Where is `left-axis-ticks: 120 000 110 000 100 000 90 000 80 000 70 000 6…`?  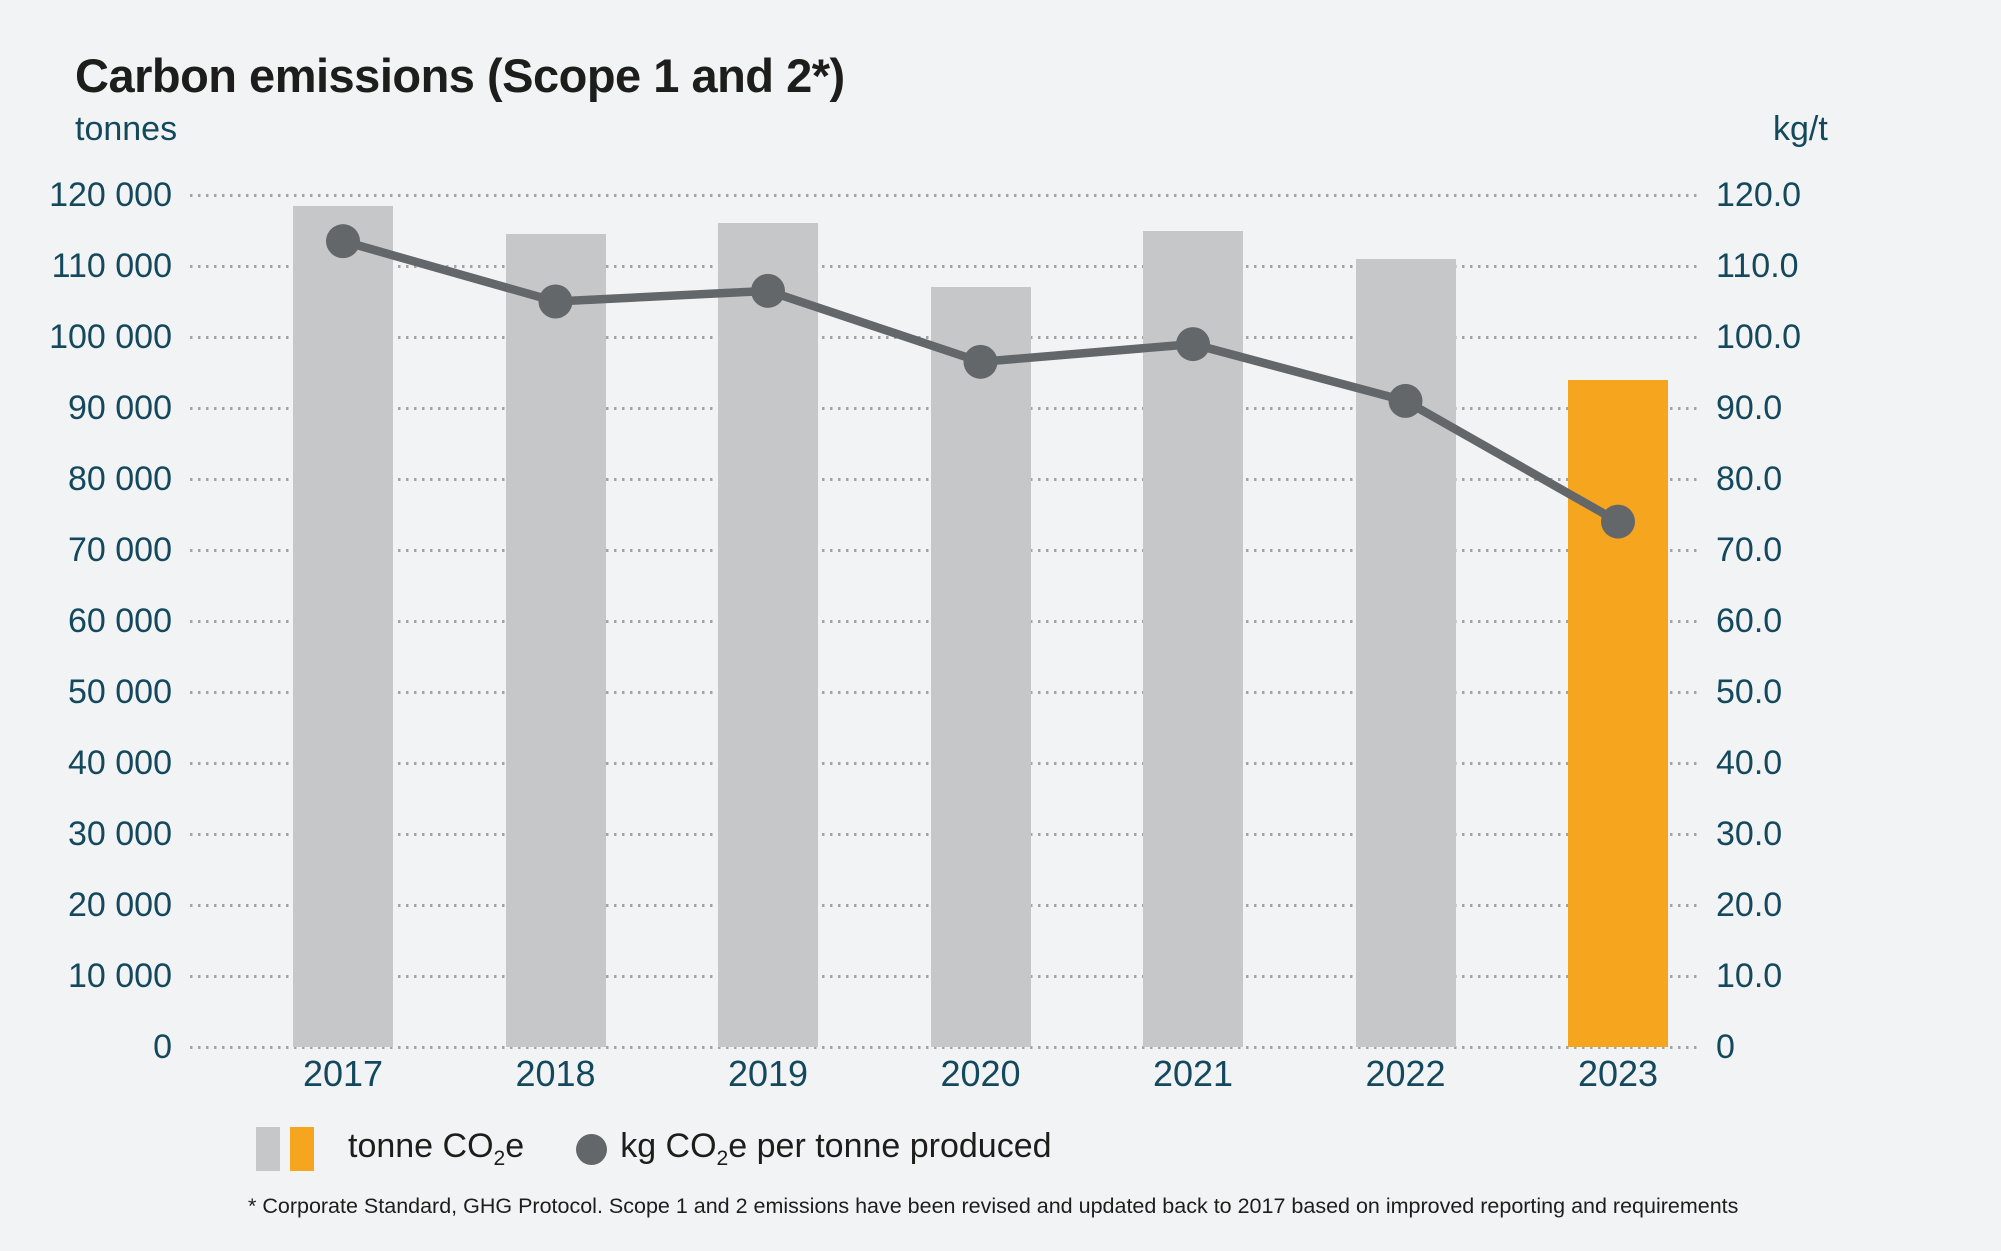
left-axis-ticks: 120 000 110 000 100 000 90 000 80 000 70 000 6… is located at coordinates (105, 621).